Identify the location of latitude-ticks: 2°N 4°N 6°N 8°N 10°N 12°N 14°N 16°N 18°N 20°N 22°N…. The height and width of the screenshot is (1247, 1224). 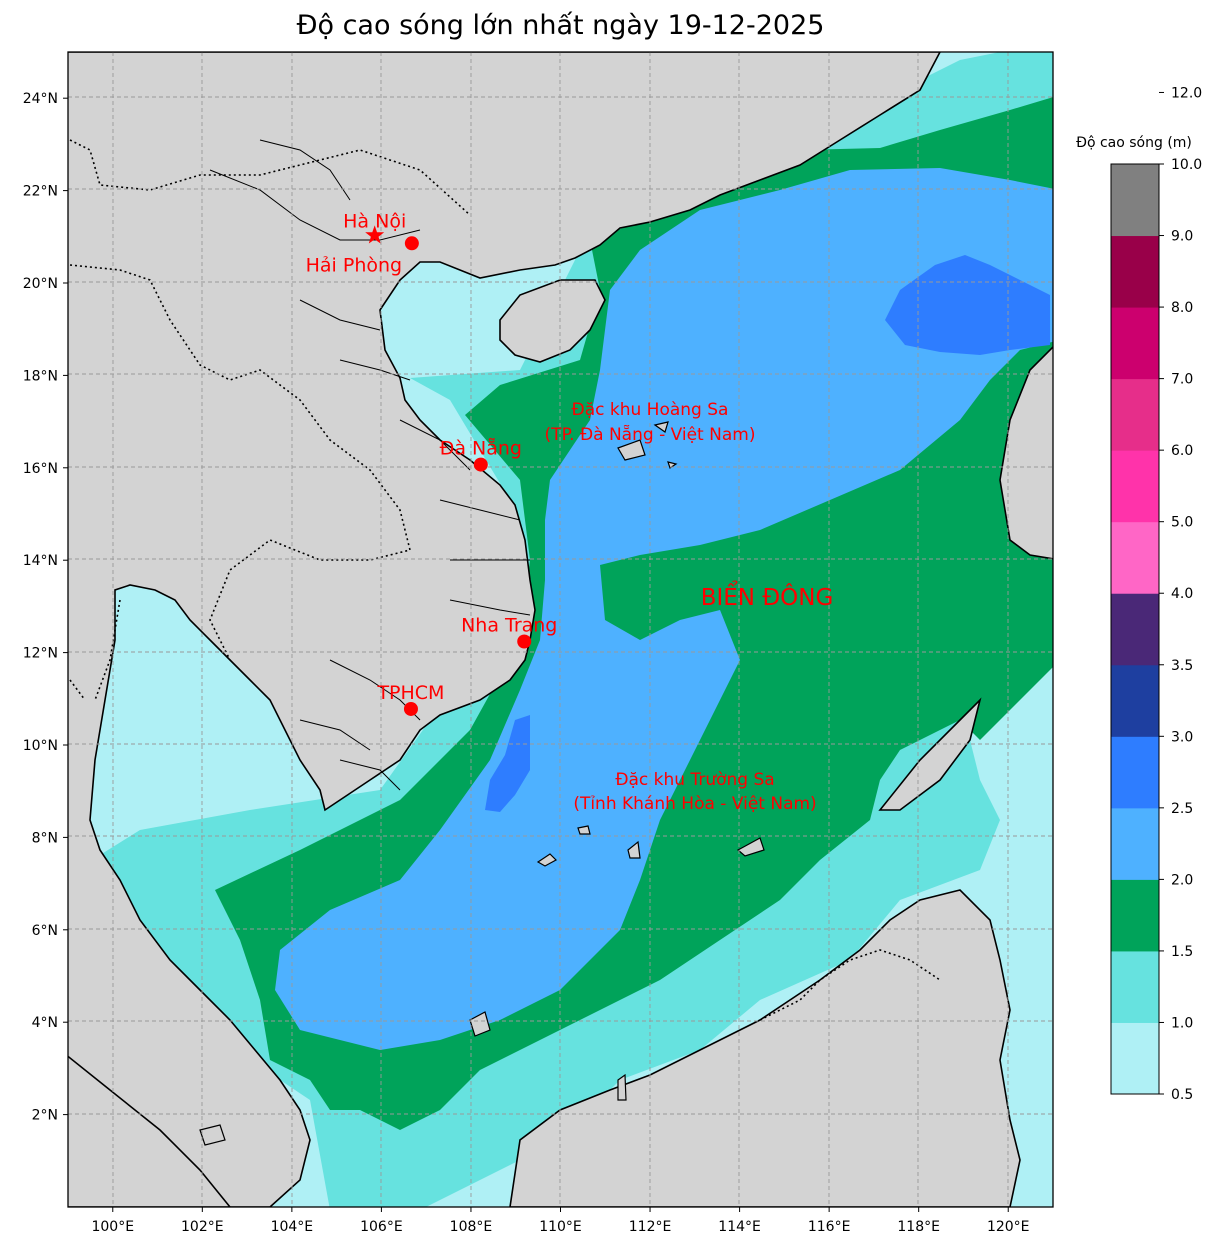
(45, 607).